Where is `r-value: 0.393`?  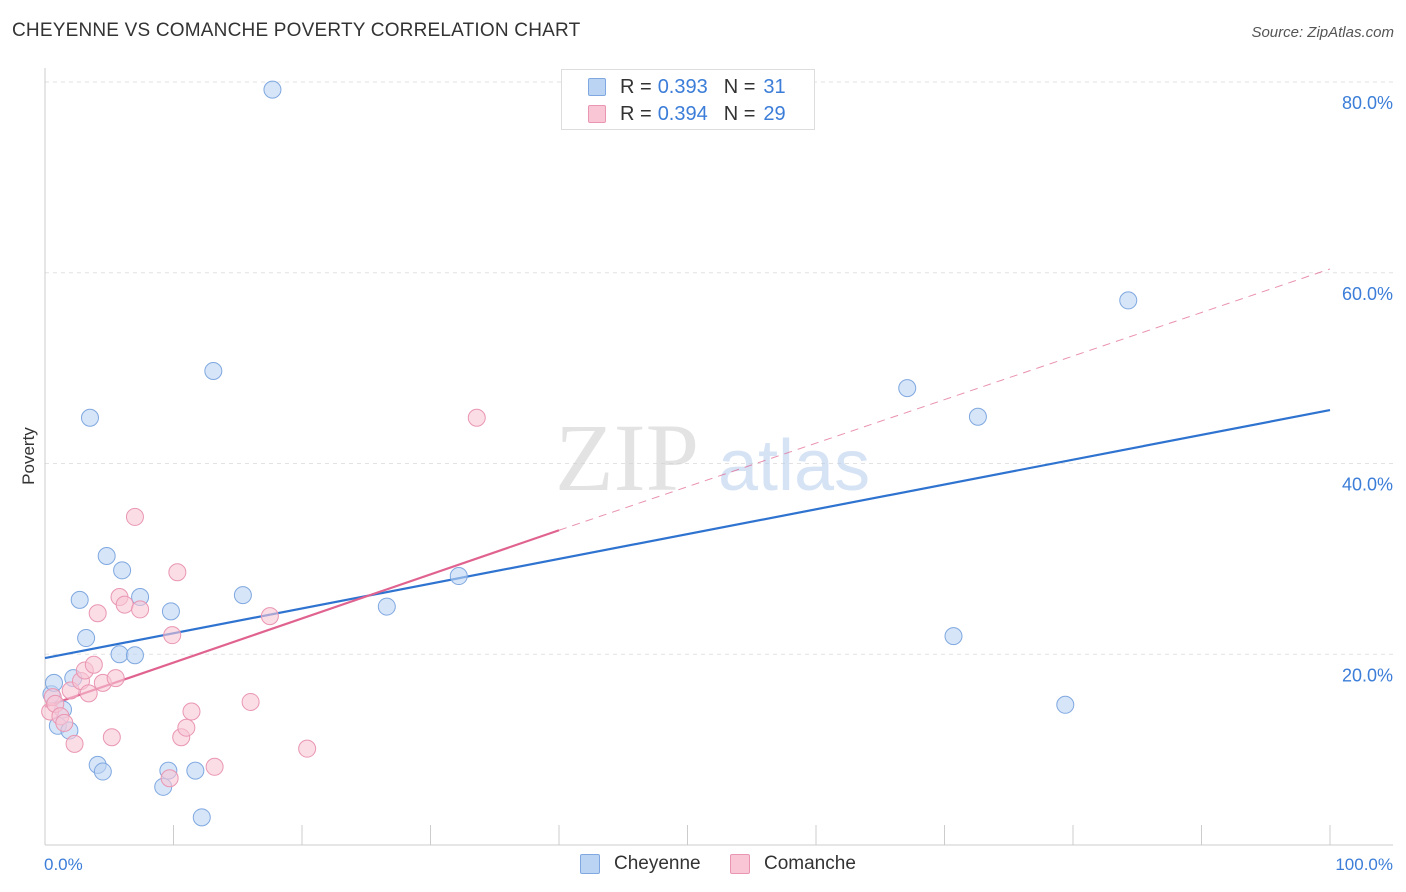
r-value: 0.393 is located at coordinates (682, 86).